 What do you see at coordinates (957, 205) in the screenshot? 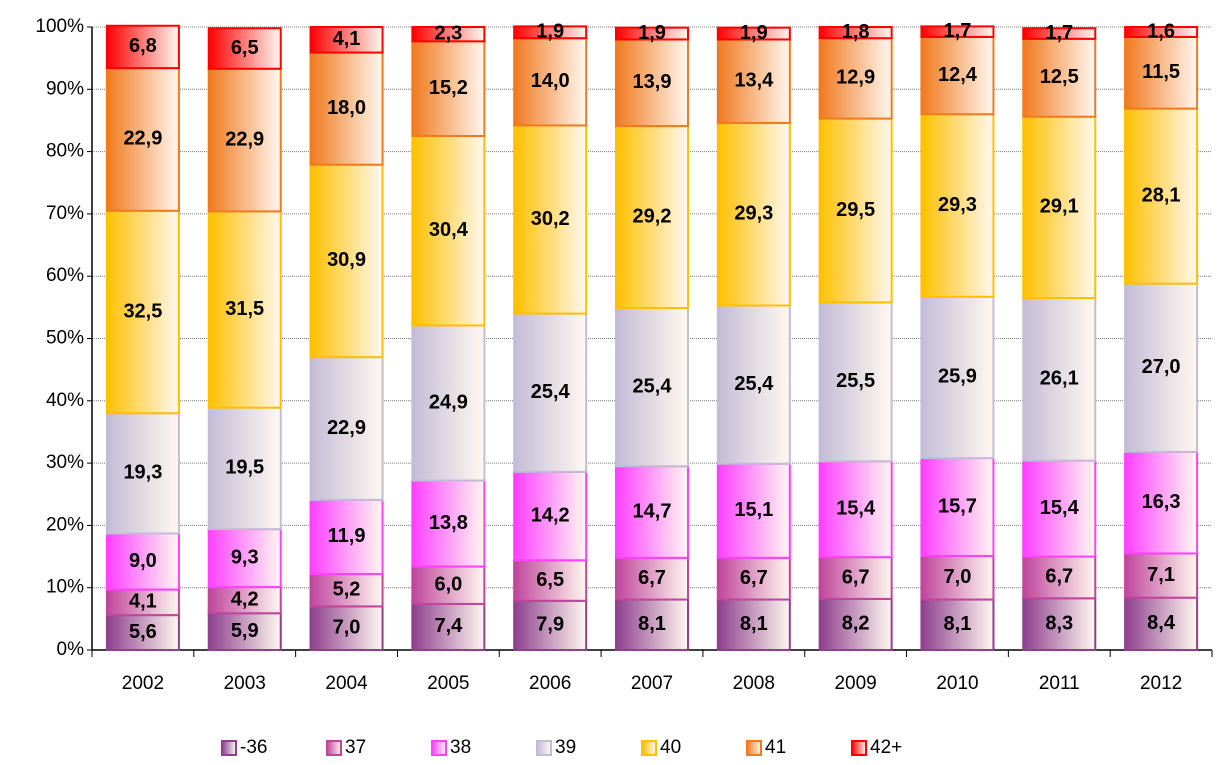
I see `data-label: 29,3` at bounding box center [957, 205].